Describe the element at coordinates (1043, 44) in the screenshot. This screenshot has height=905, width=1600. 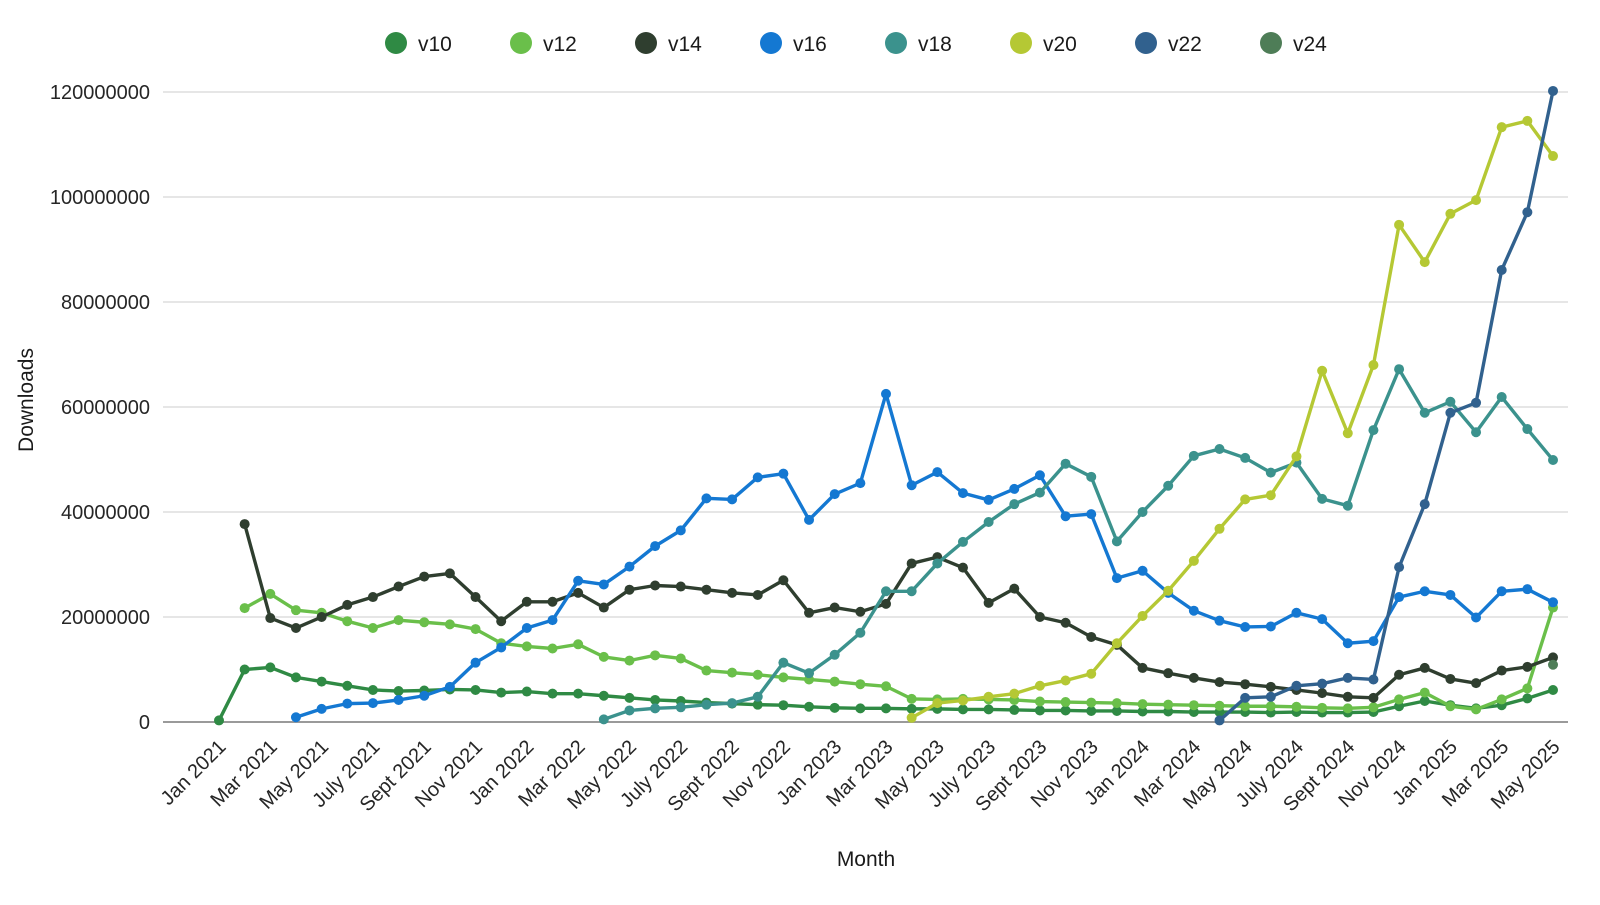
I see `legend-item-v20: v20` at that location.